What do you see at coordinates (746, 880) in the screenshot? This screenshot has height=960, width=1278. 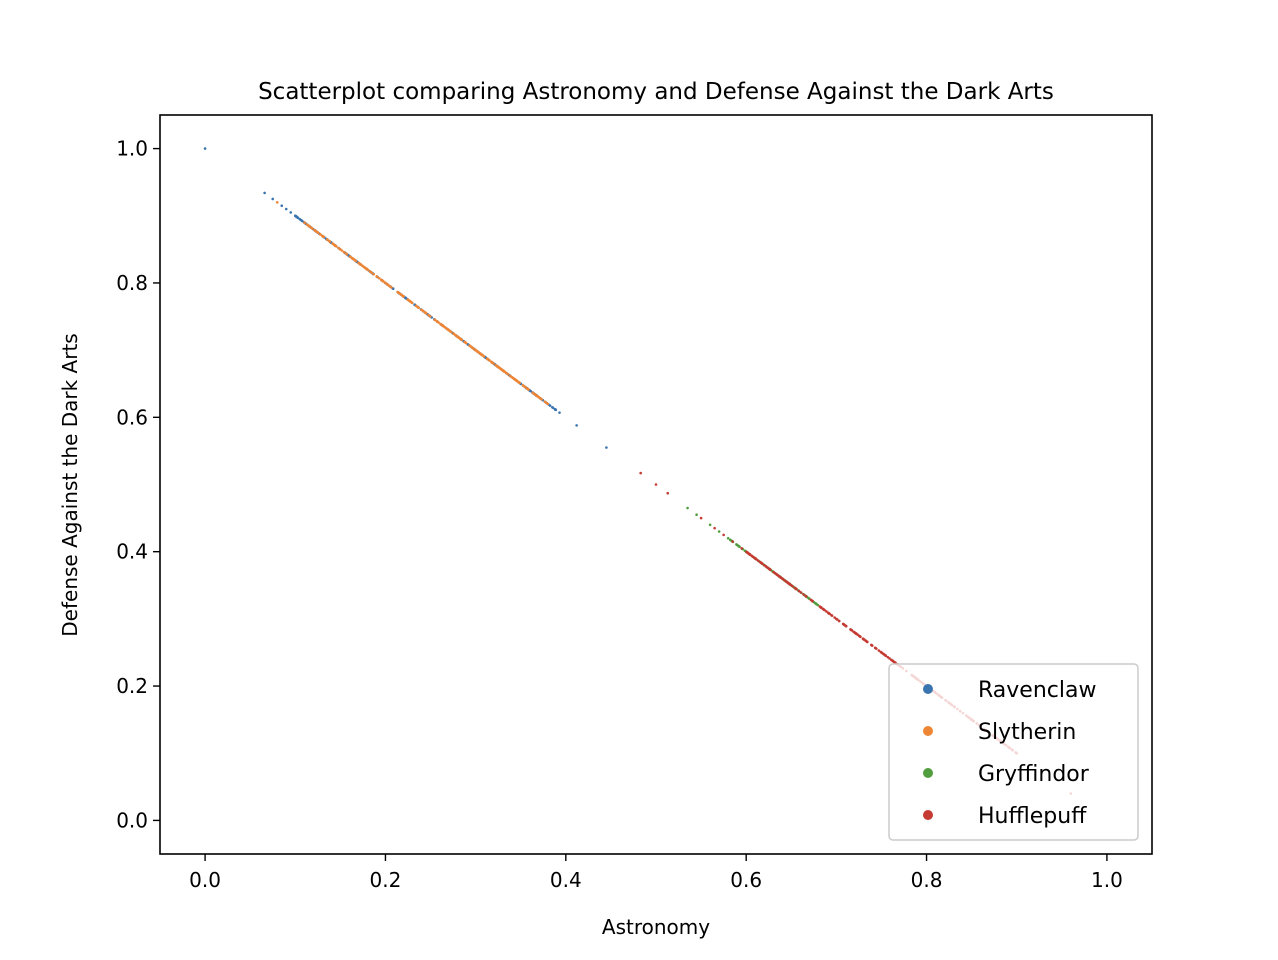 I see `x-tick-label: 0.6` at bounding box center [746, 880].